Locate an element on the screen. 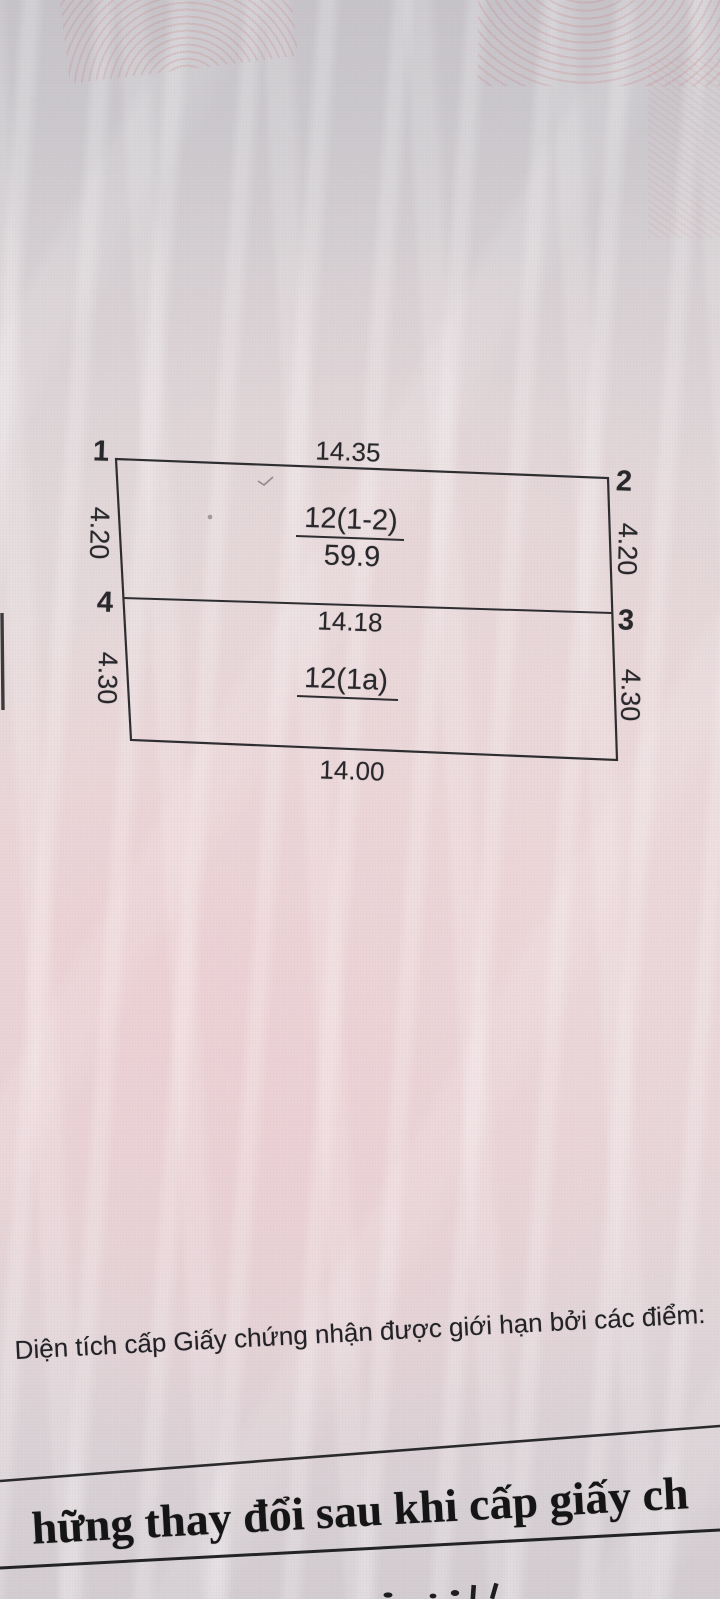  corner-point-label-3: 3 is located at coordinates (626, 620).